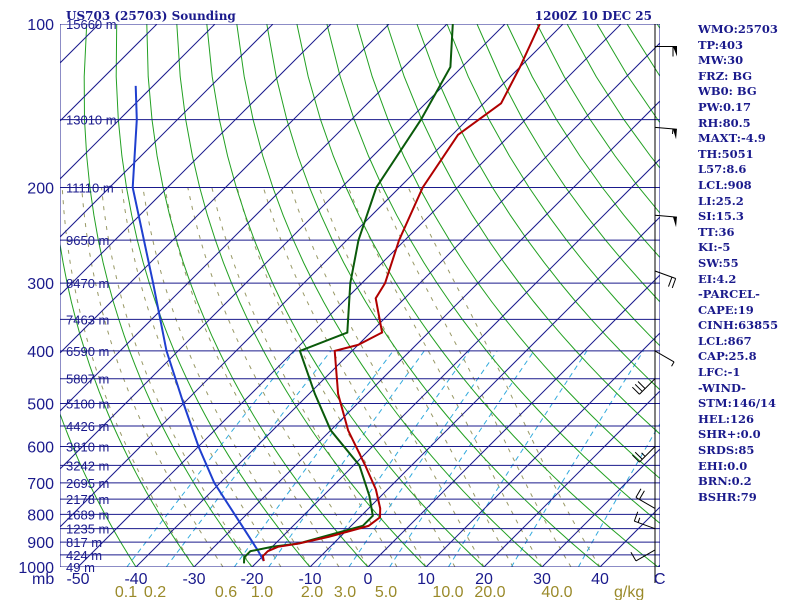 The image size is (800, 600). What do you see at coordinates (84, 555) in the screenshot?
I see `height-level-label: 424 m` at bounding box center [84, 555].